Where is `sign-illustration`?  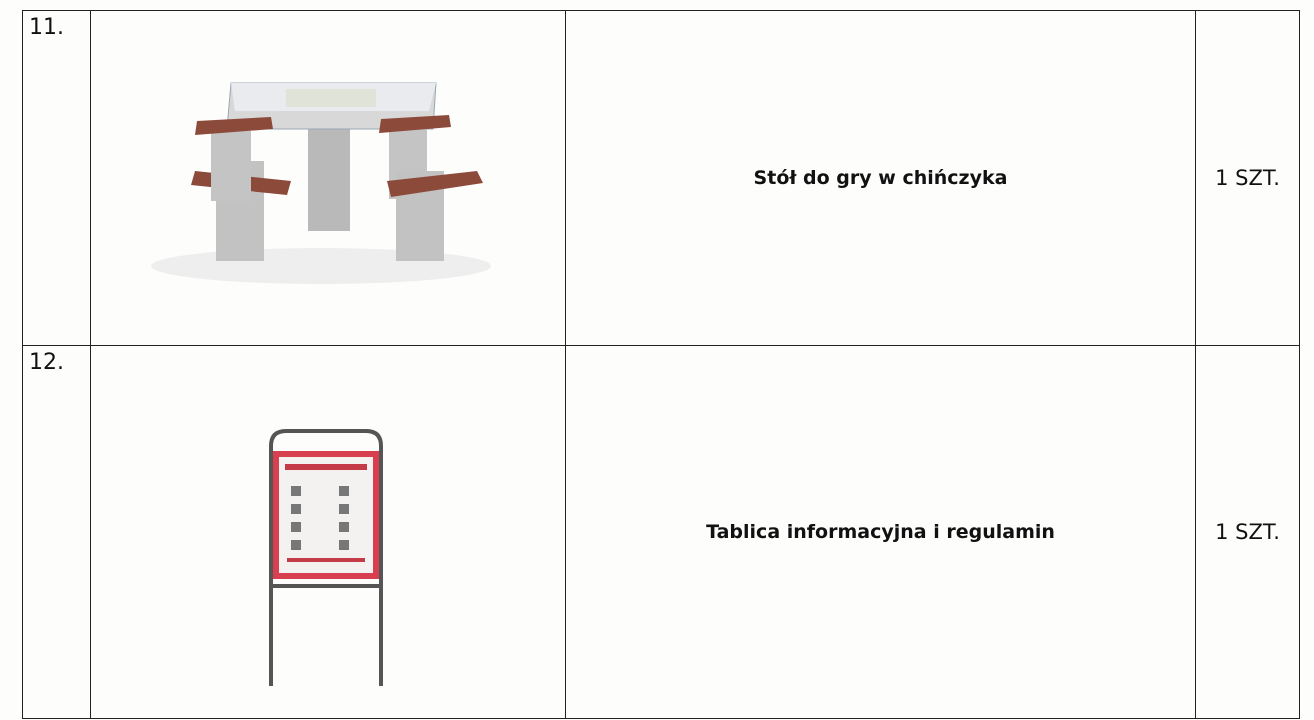 sign-illustration is located at coordinates (326, 557).